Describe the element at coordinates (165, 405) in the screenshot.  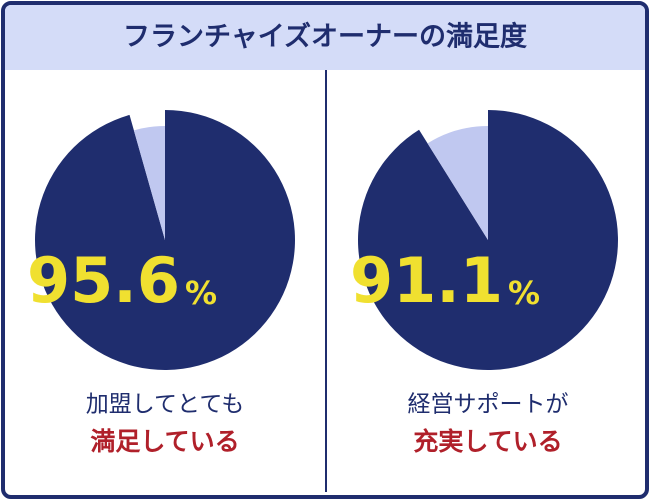
I see `caption: 加盟してとても` at that location.